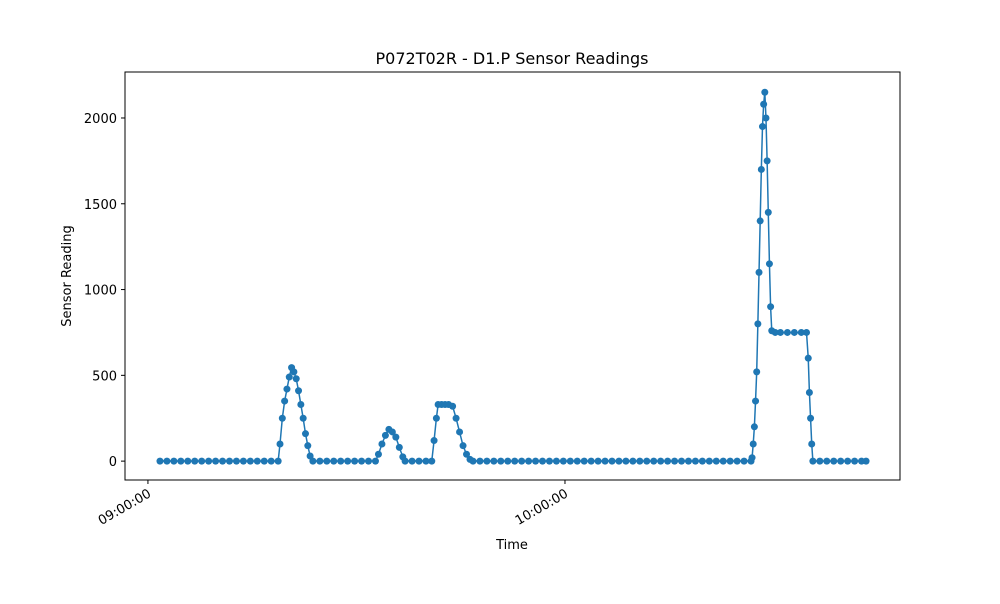 The width and height of the screenshot is (1000, 604). I want to click on y-axis-label: Sensor Reading, so click(67, 275).